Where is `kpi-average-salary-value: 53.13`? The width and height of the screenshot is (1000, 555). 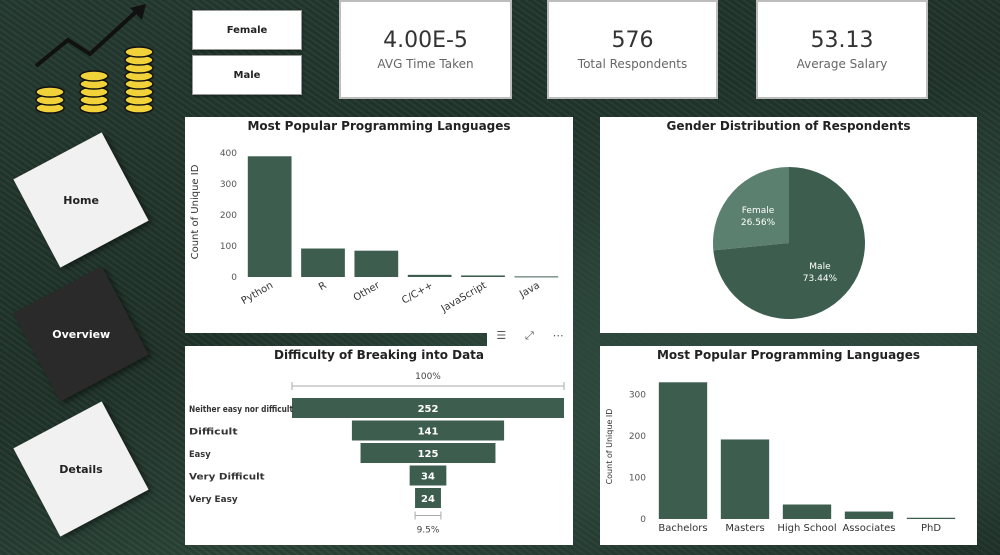
kpi-average-salary-value: 53.13 is located at coordinates (842, 40).